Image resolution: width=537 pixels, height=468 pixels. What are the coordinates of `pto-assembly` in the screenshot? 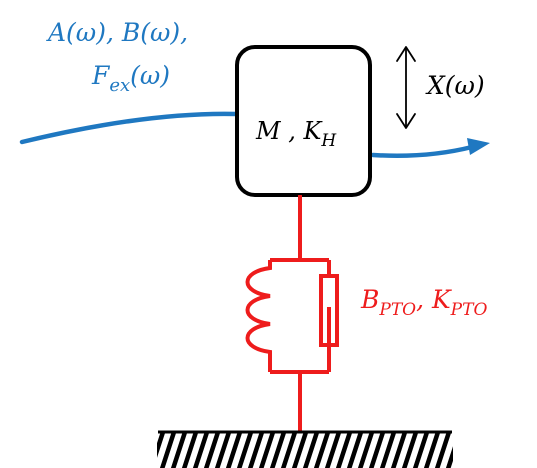 It's located at (292, 313).